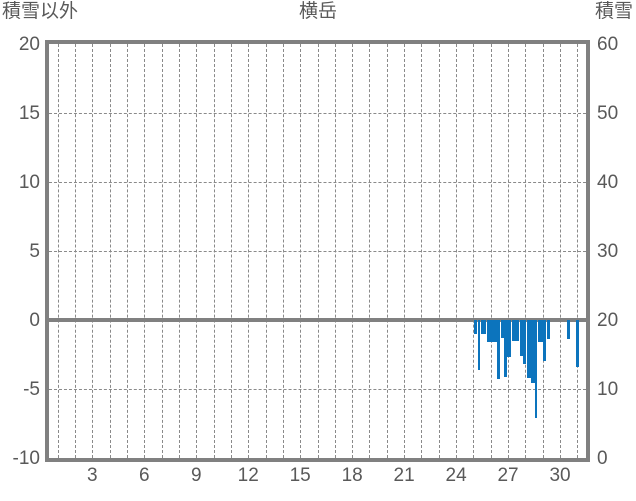 This screenshot has height=501, width=636. I want to click on x-axis-tick-label: 6, so click(144, 475).